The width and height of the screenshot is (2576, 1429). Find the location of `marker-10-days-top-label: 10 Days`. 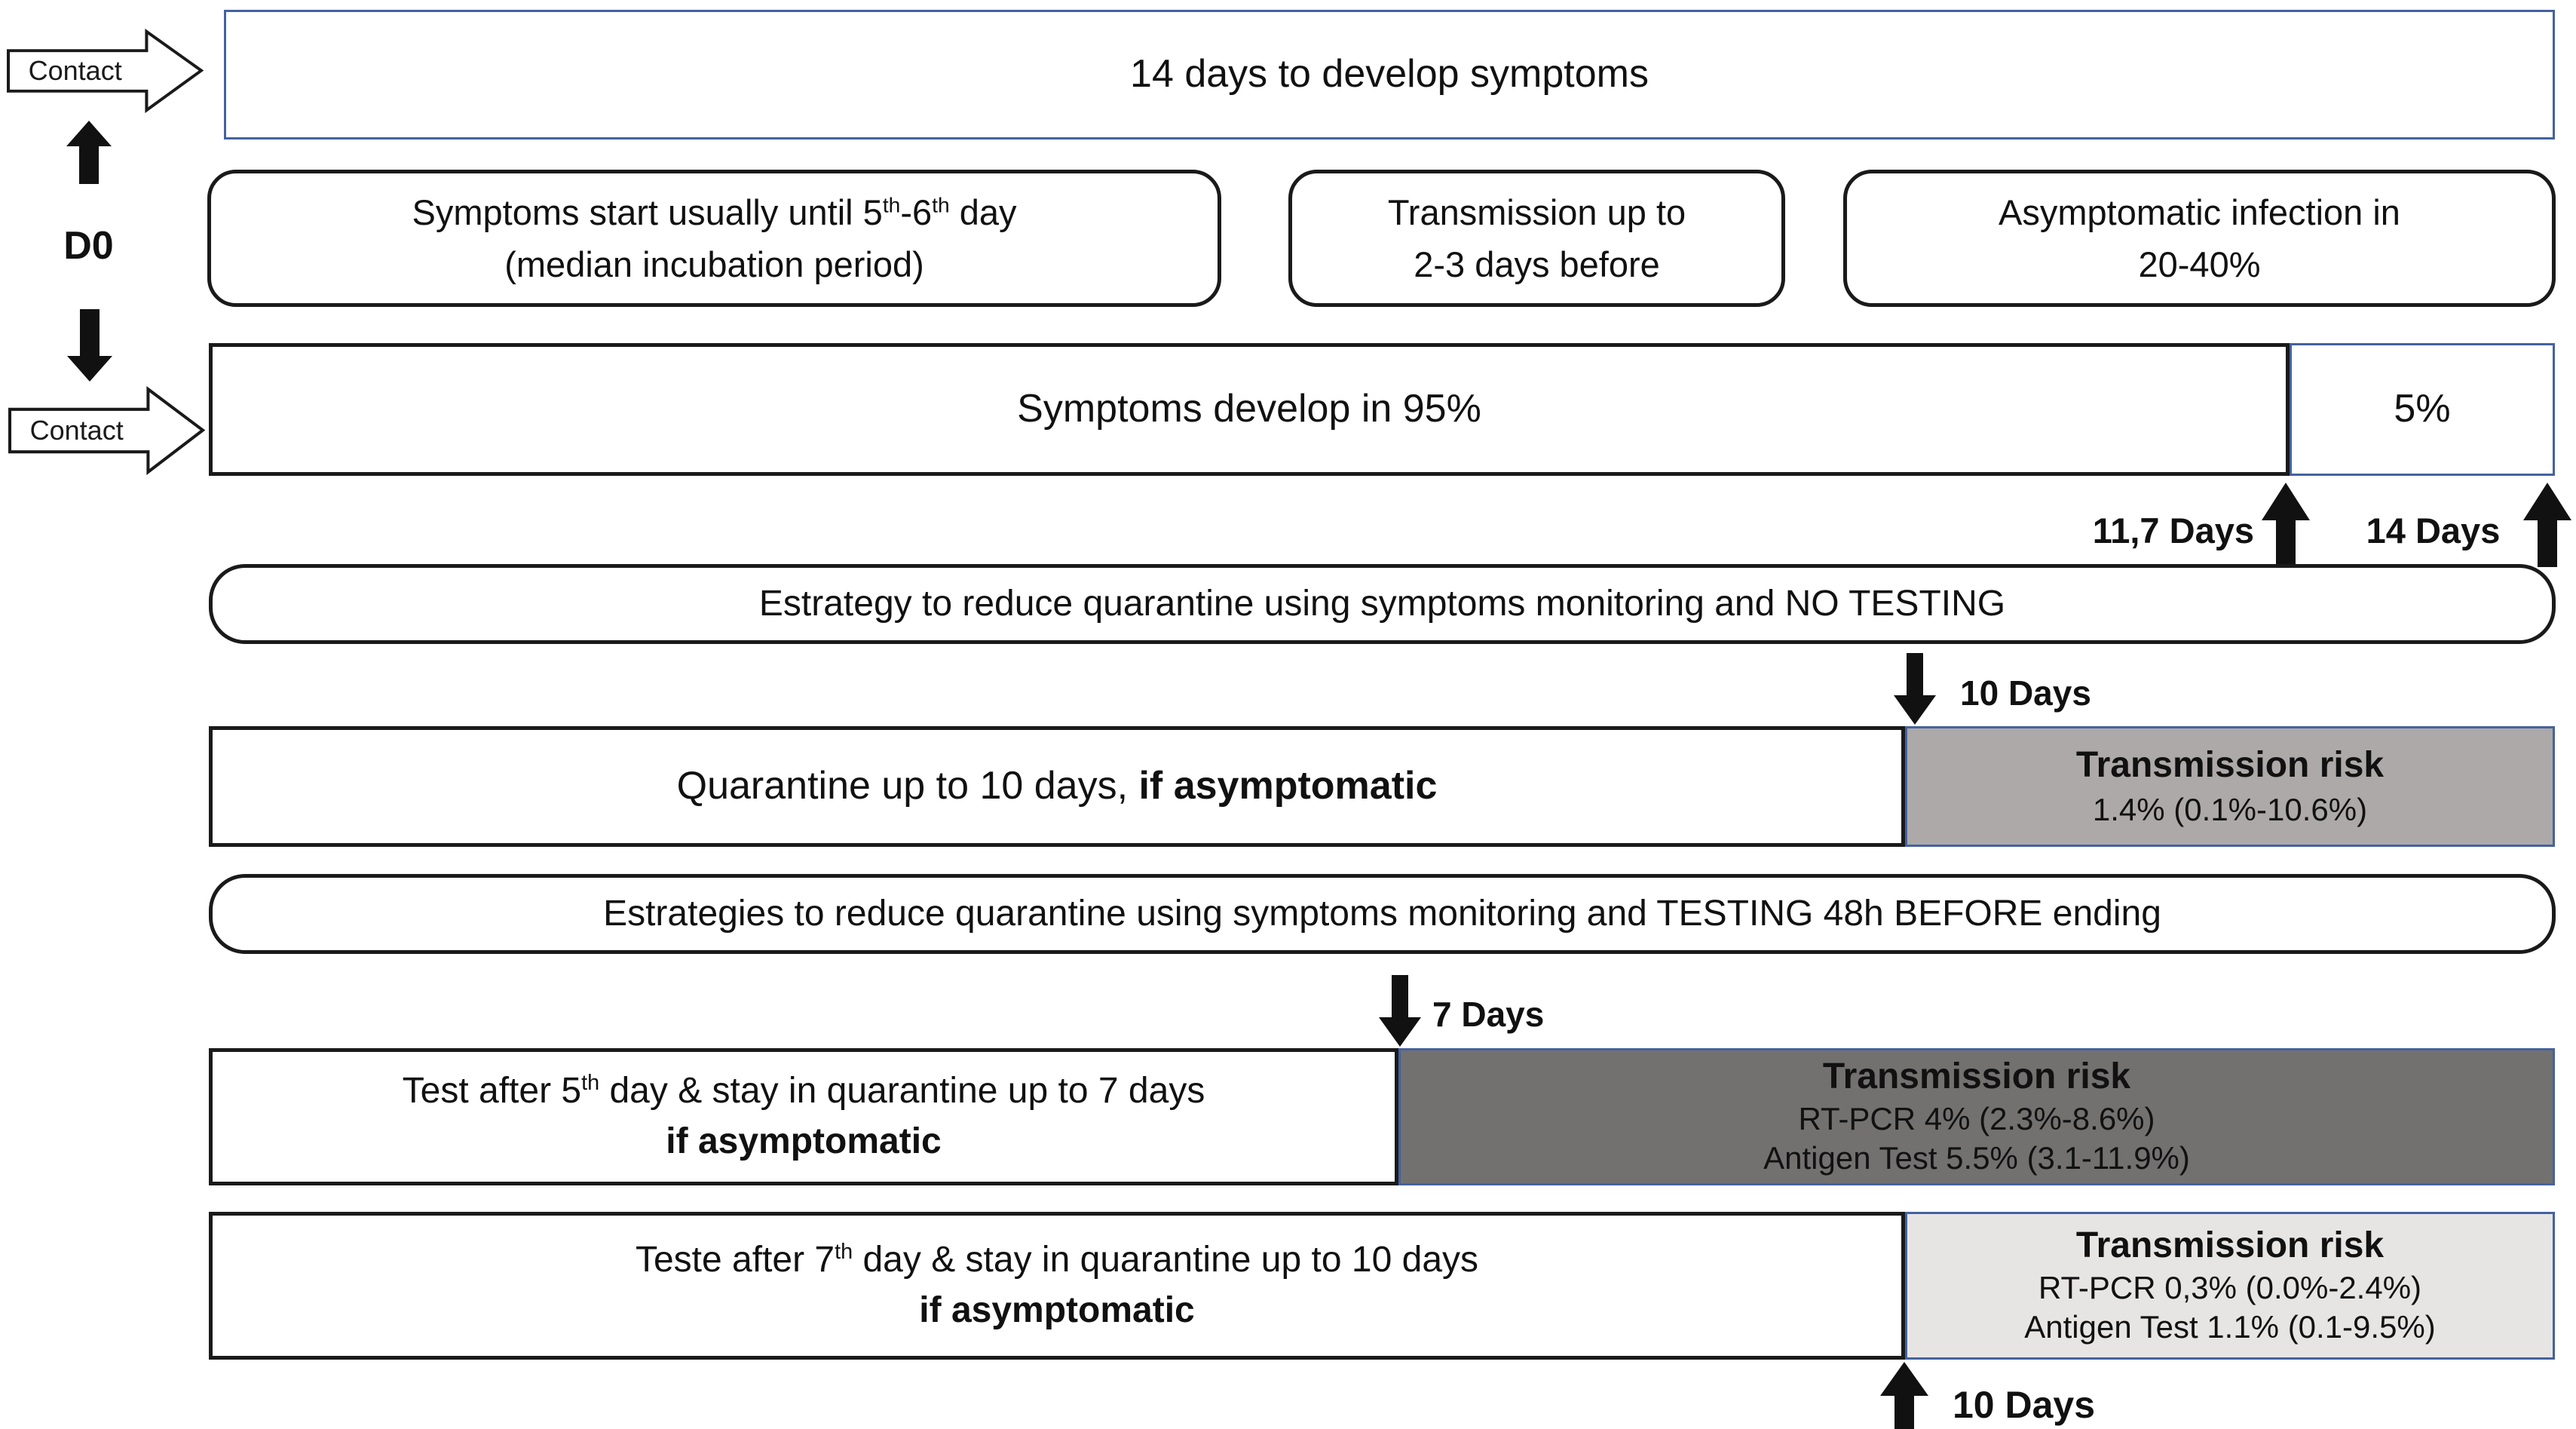

marker-10-days-top-label: 10 Days is located at coordinates (2025, 693).